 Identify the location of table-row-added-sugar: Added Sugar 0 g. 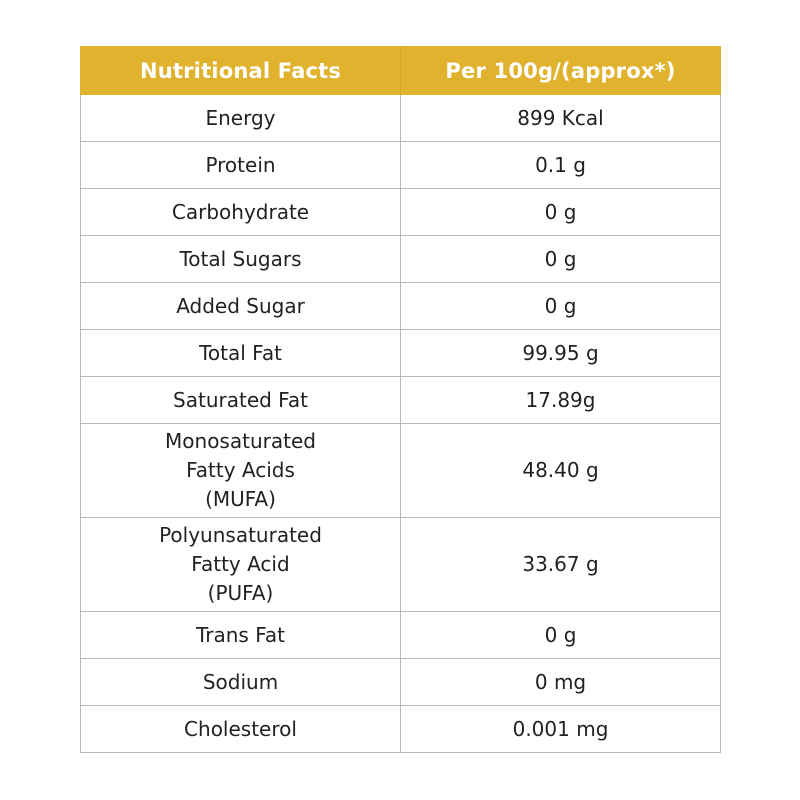
(400, 306).